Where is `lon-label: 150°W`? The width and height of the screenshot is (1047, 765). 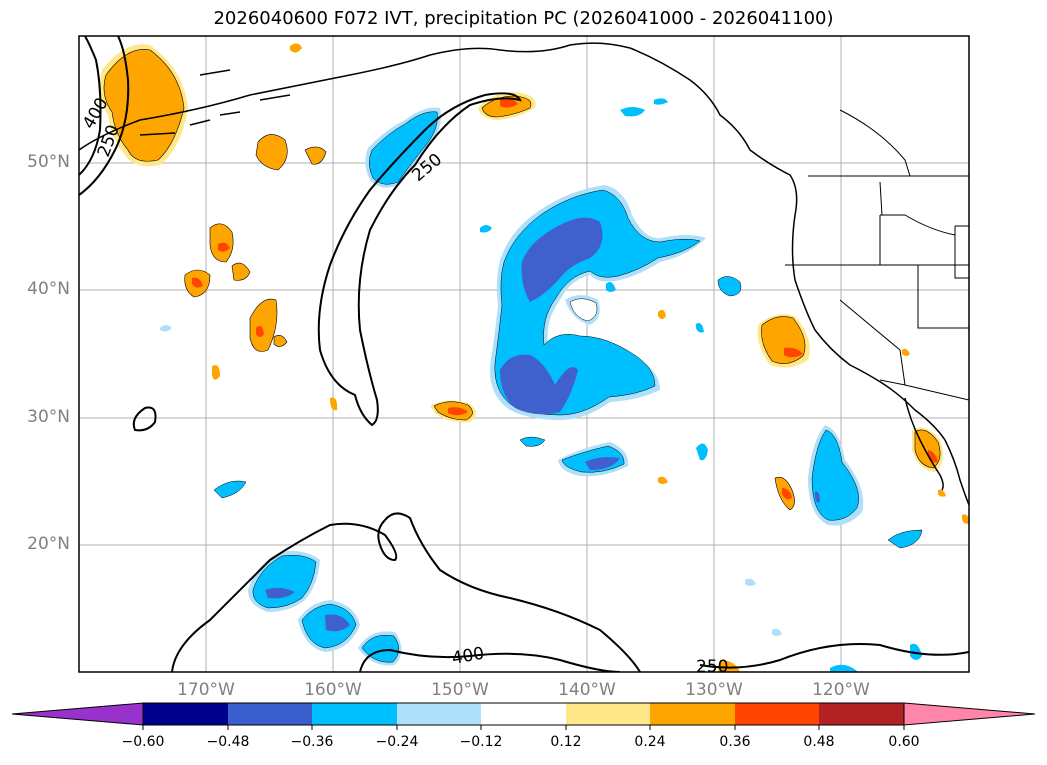 lon-label: 150°W is located at coordinates (460, 690).